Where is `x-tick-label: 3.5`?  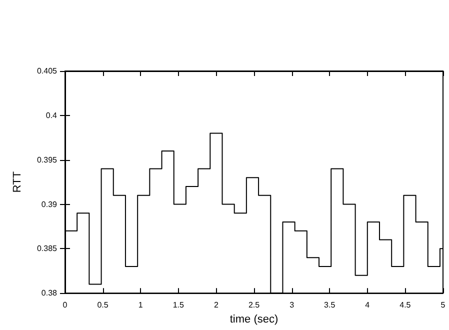 x-tick-label: 3.5 is located at coordinates (330, 305).